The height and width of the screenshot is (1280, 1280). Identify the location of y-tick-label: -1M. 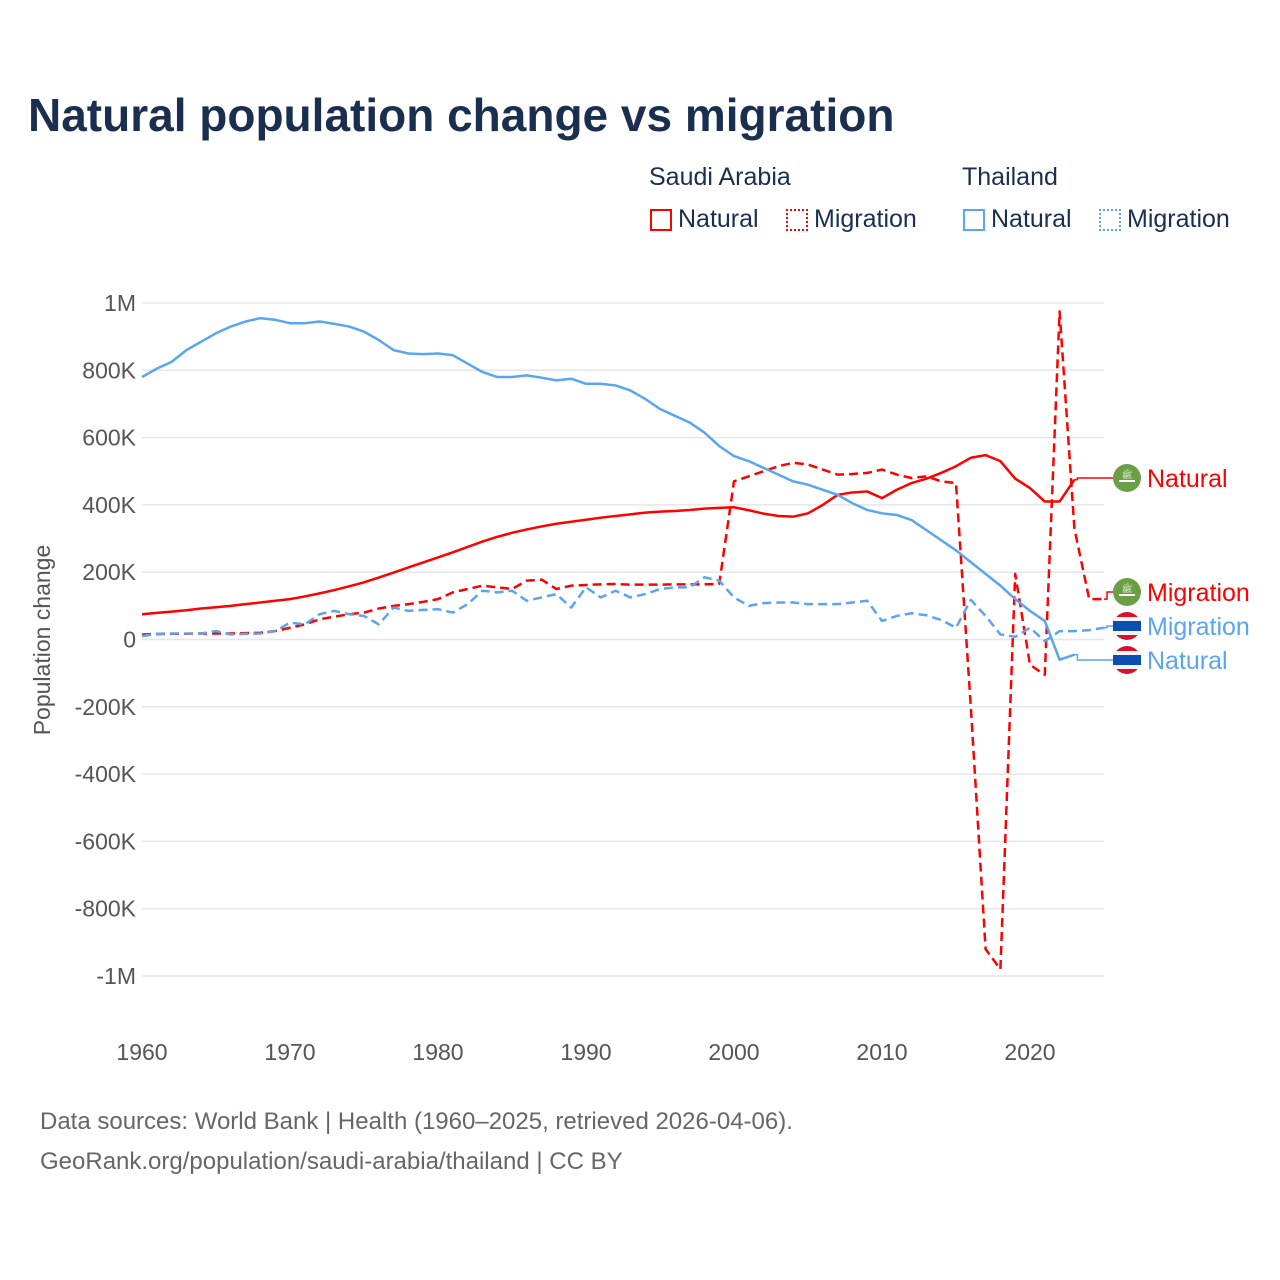
(116, 976).